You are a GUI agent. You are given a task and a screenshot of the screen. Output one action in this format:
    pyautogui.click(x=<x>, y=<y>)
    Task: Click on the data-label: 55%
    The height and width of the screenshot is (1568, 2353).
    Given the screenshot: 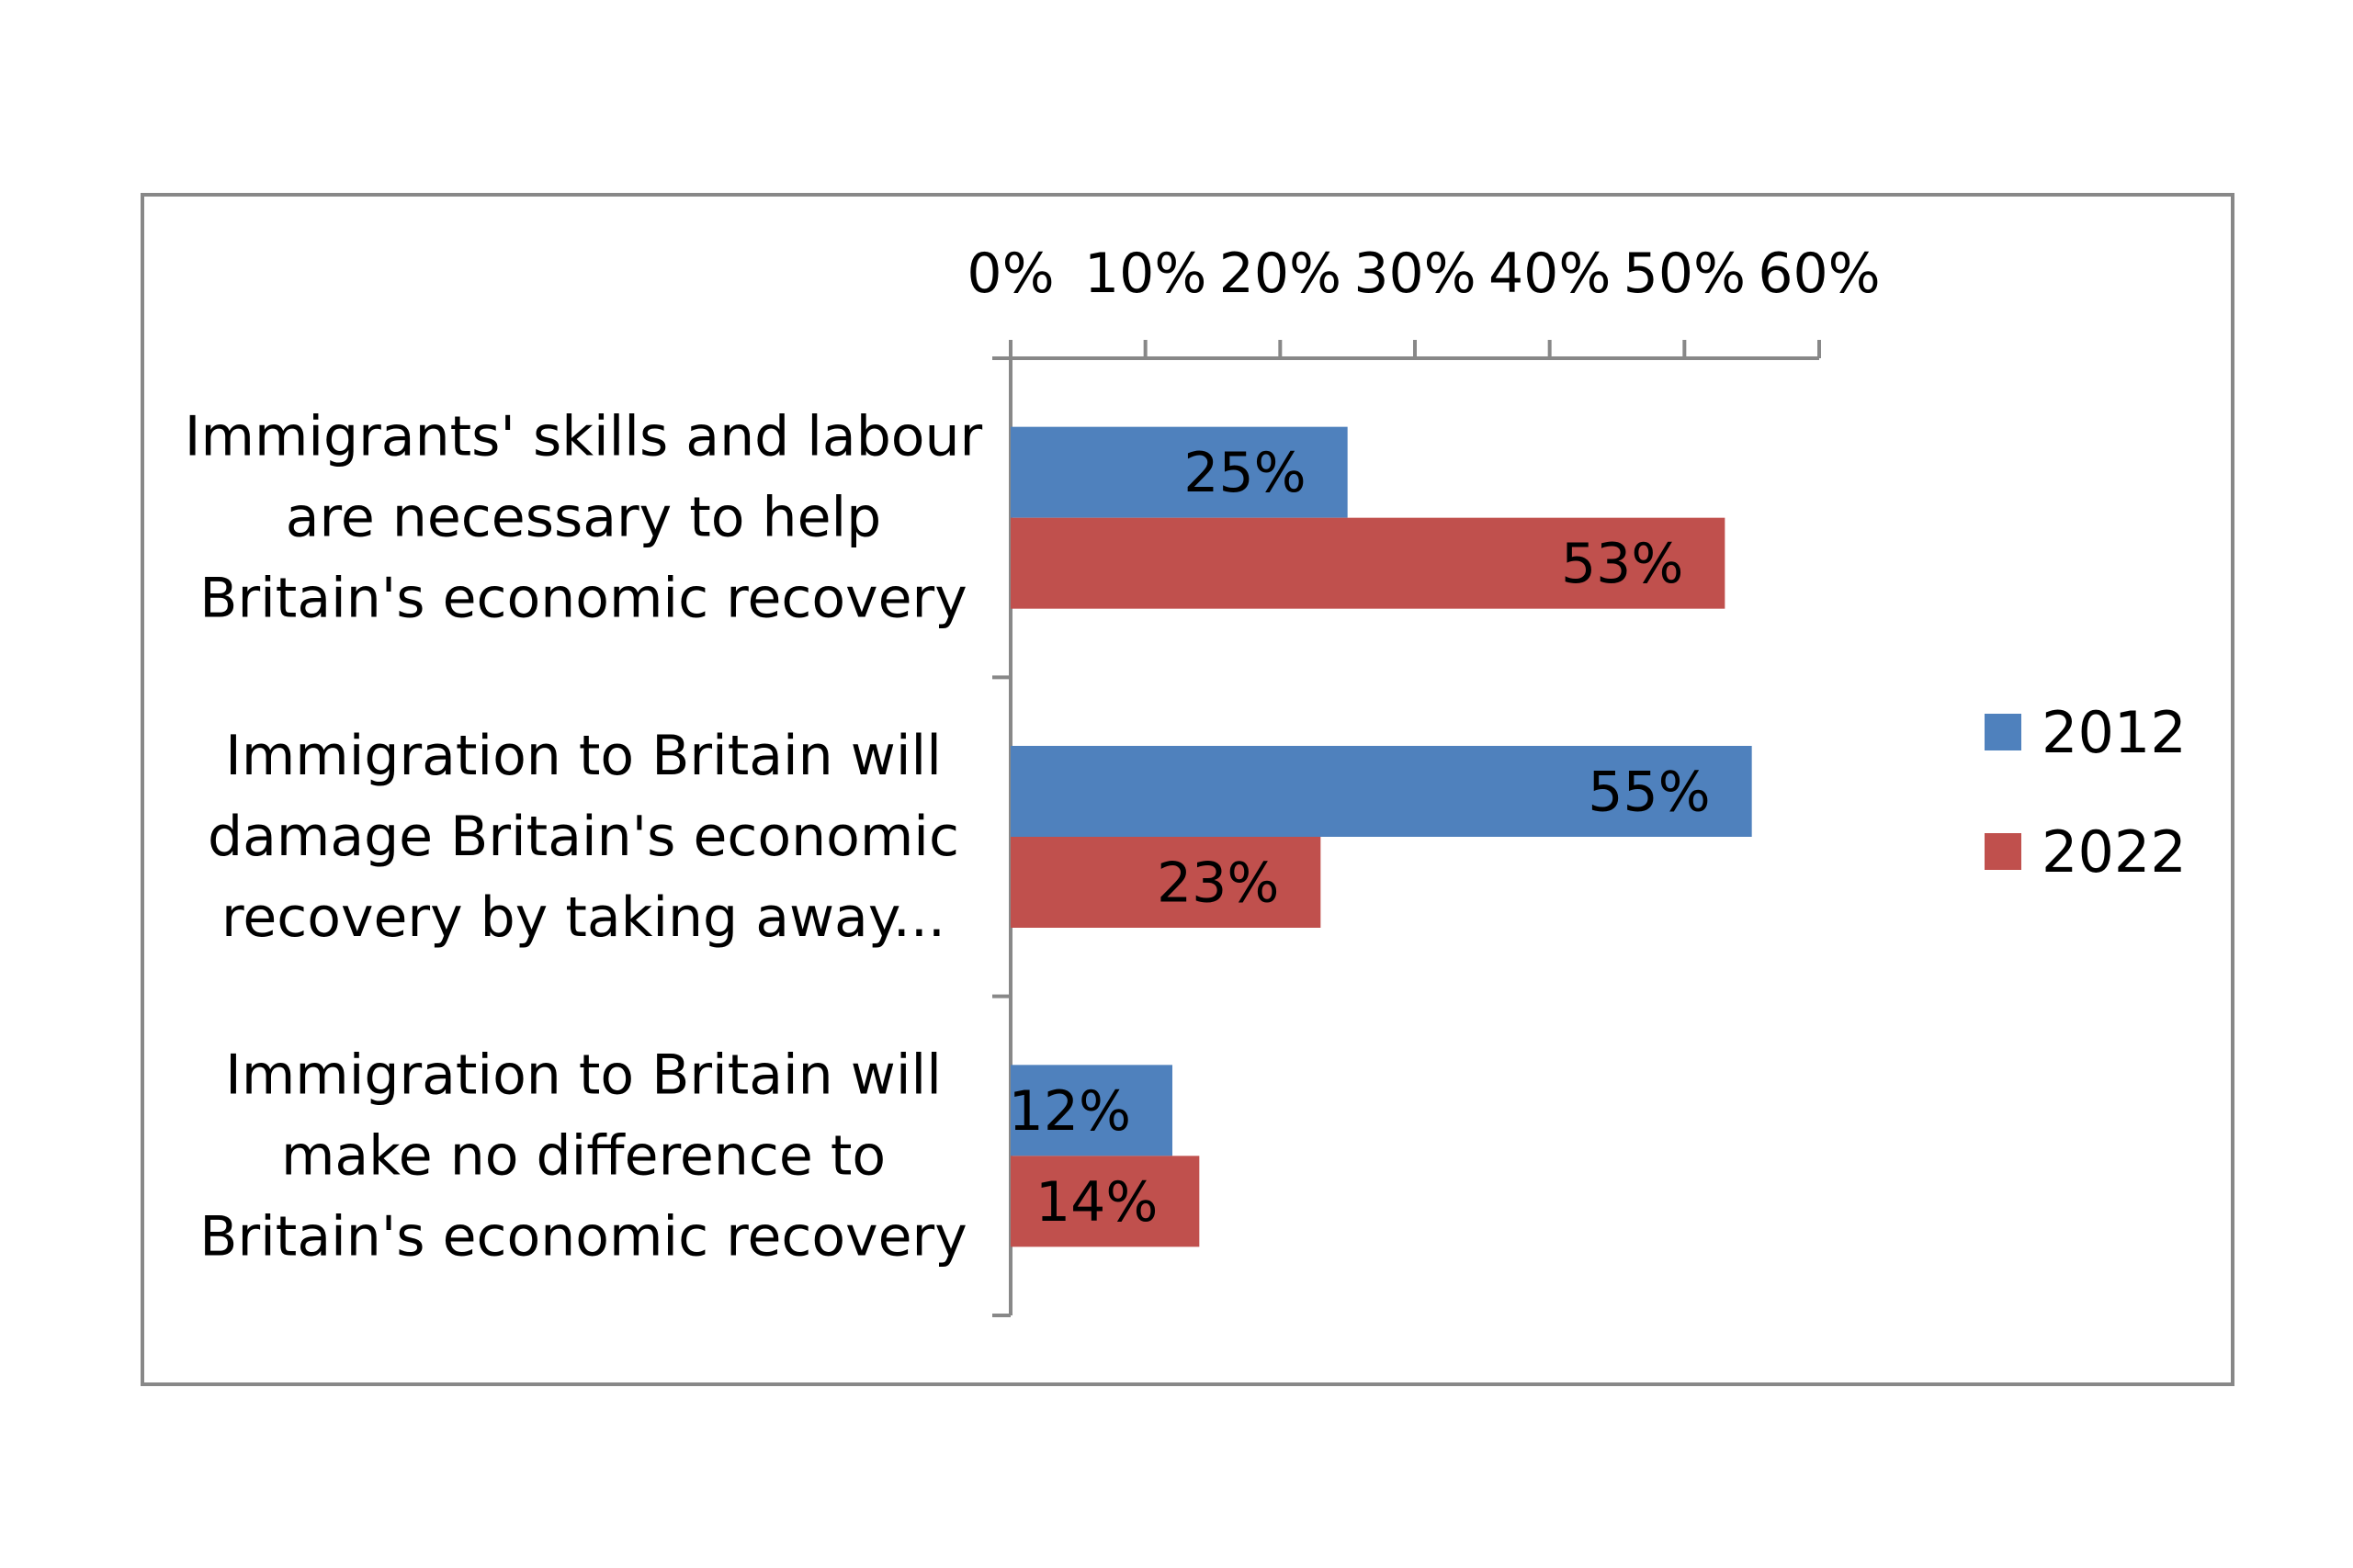 What is the action you would take?
    pyautogui.click(x=1649, y=793)
    